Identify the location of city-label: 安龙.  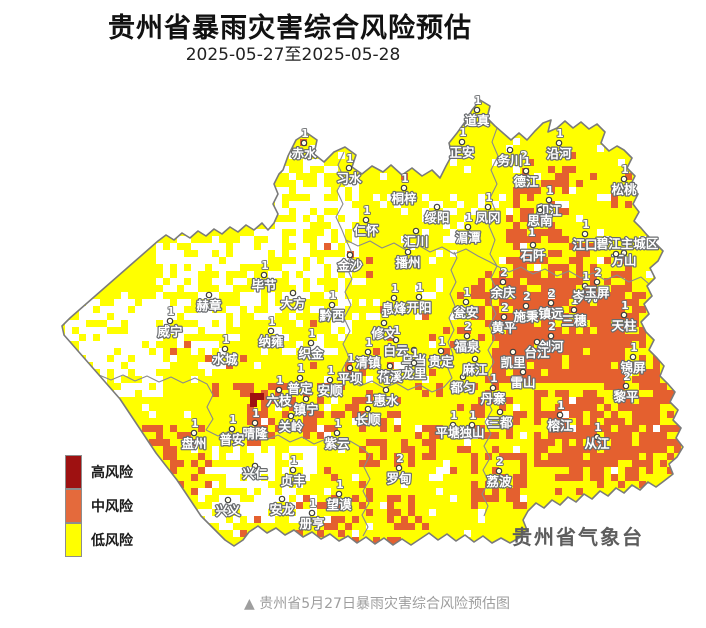
(282, 509).